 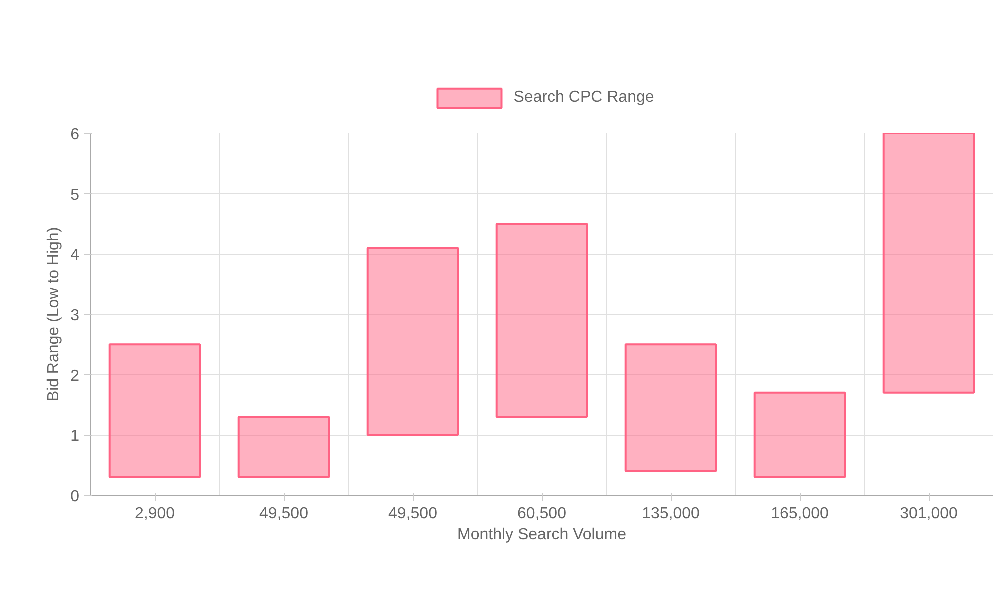 I want to click on y-axis-title: Bid Range (Low to High), so click(x=54, y=314).